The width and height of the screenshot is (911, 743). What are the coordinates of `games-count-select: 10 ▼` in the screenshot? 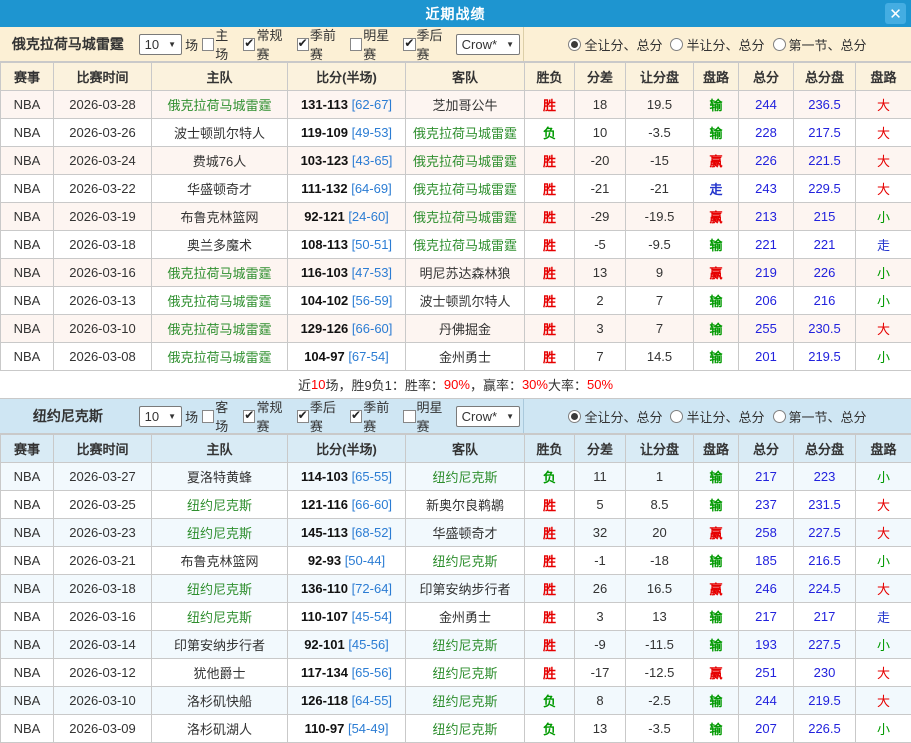 It's located at (160, 416).